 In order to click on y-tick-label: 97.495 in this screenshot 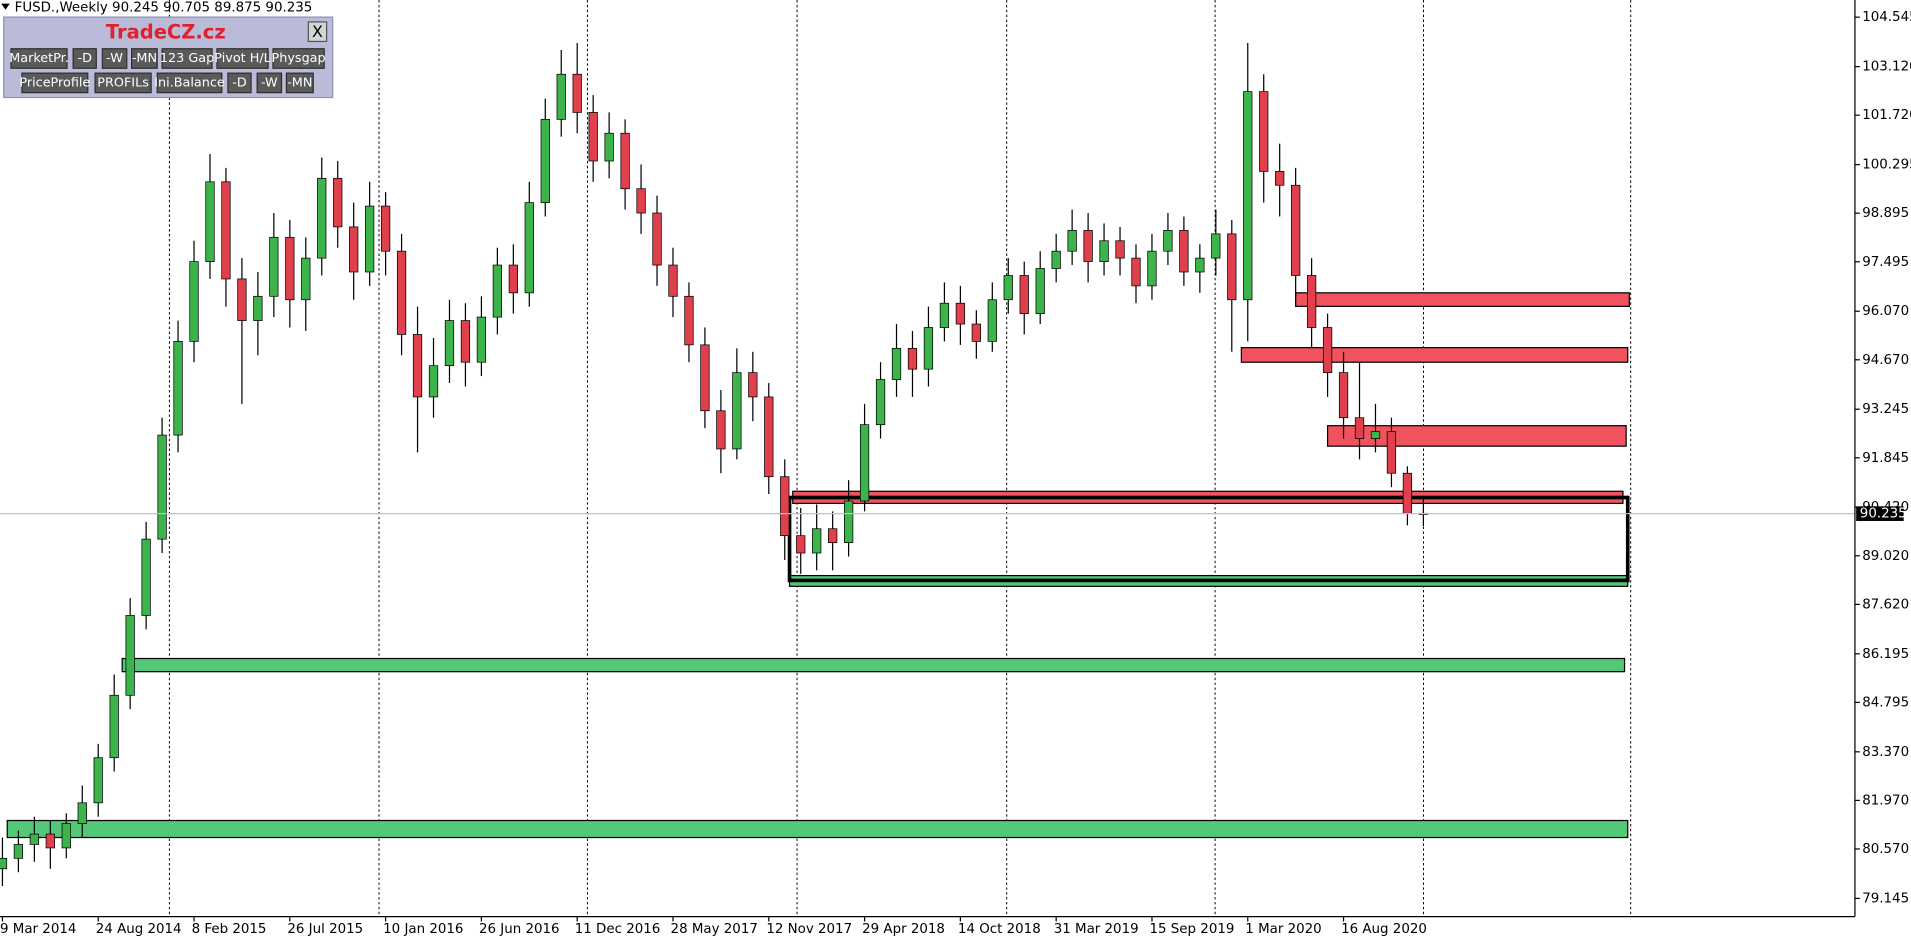, I will do `click(1885, 262)`.